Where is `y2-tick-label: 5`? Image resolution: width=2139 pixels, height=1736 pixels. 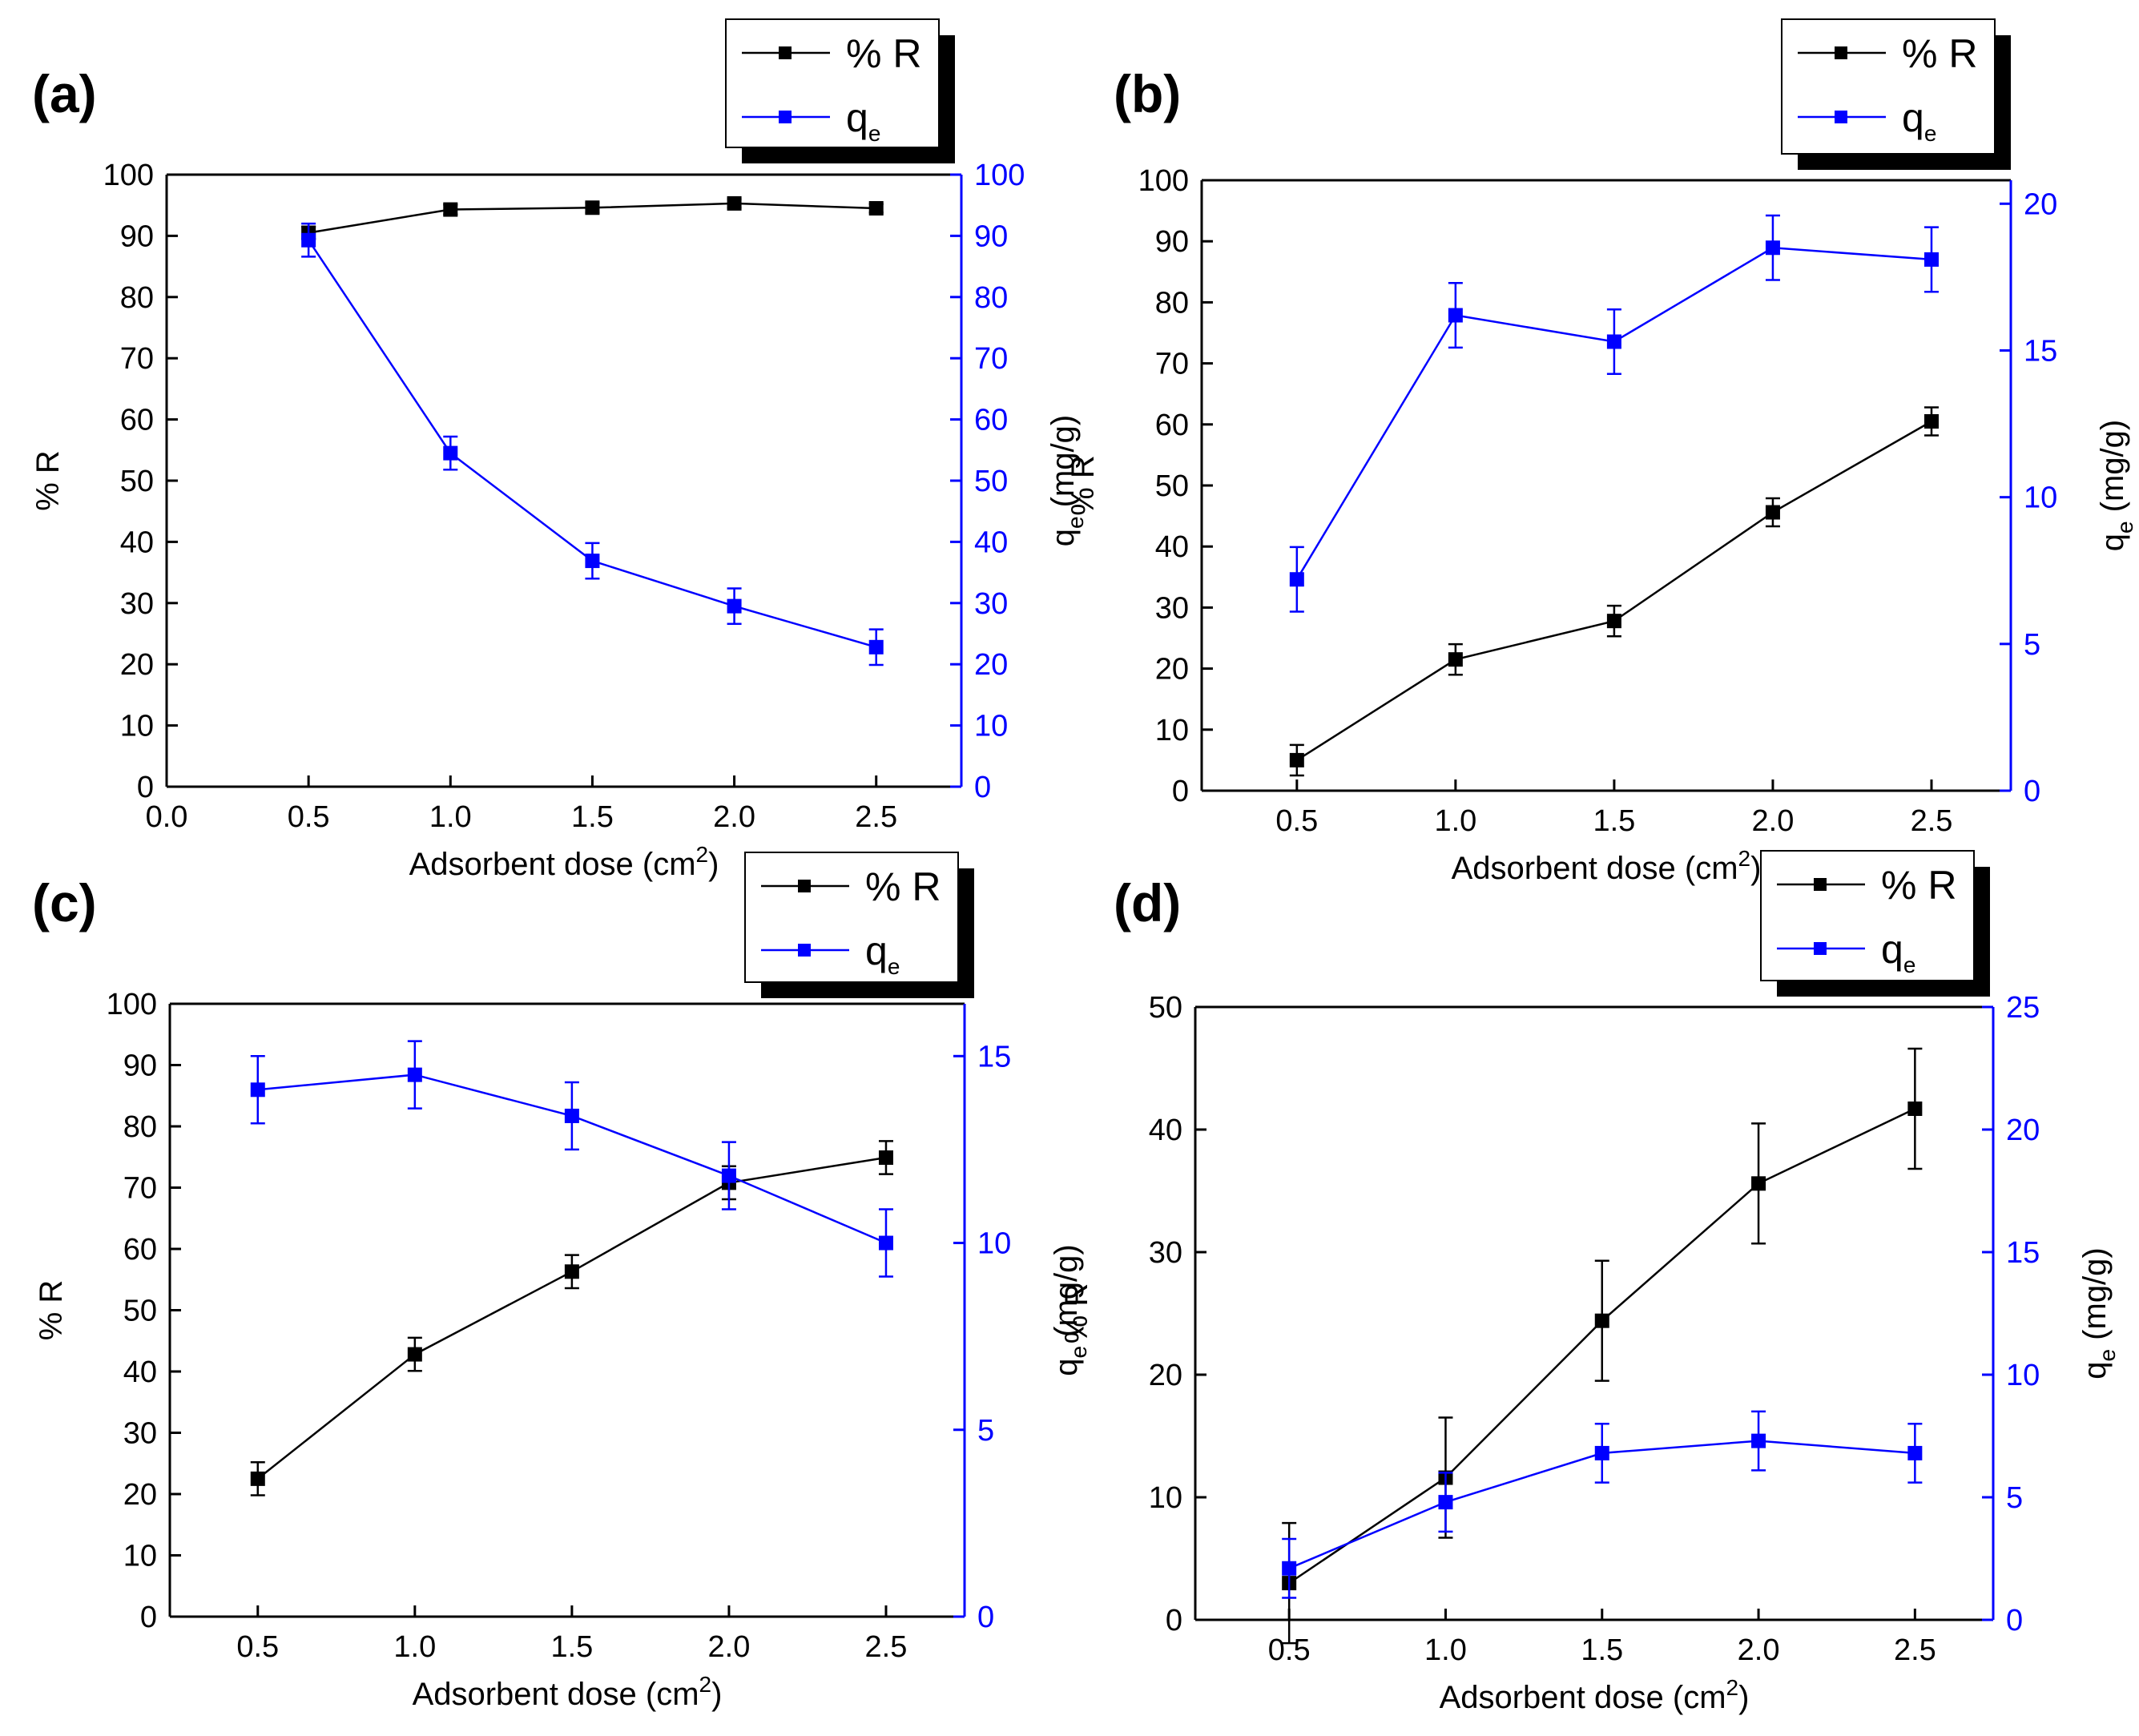 y2-tick-label: 5 is located at coordinates (2032, 645).